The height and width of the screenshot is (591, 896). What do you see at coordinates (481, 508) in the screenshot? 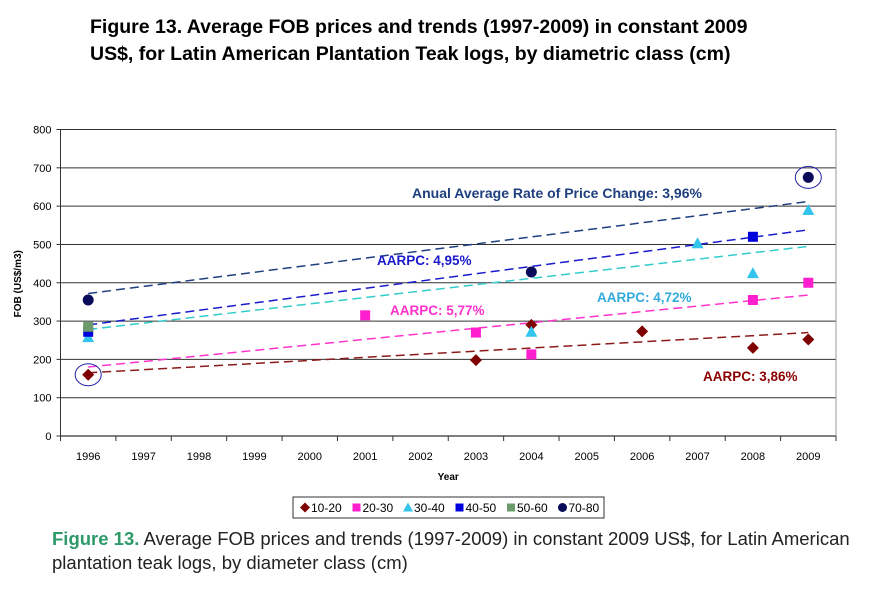
I see `legend-label-40-50: 40-50` at bounding box center [481, 508].